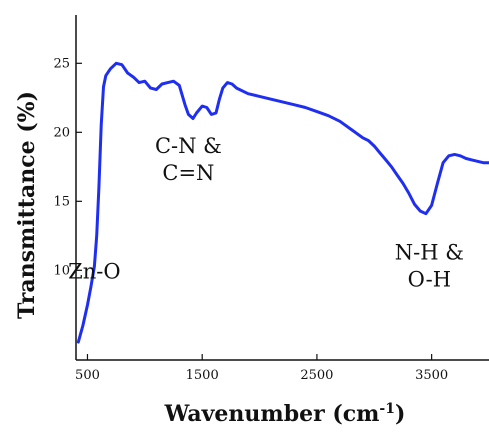 The height and width of the screenshot is (436, 489). I want to click on x-tick-label: 2500, so click(316, 375).